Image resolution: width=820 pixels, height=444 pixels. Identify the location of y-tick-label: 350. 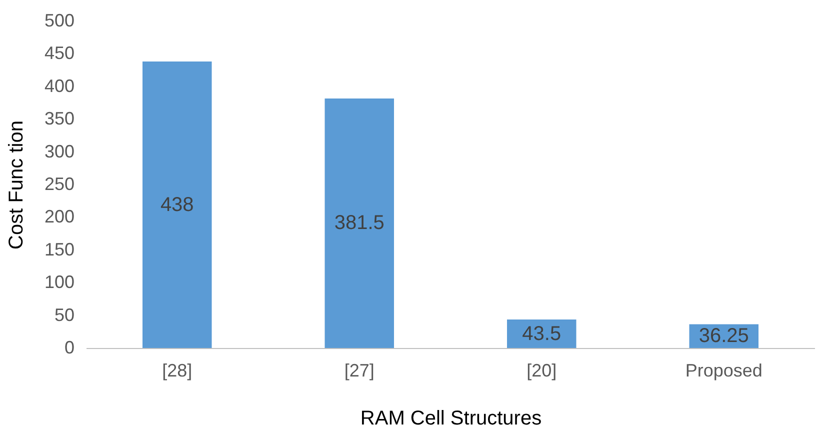
(59, 118).